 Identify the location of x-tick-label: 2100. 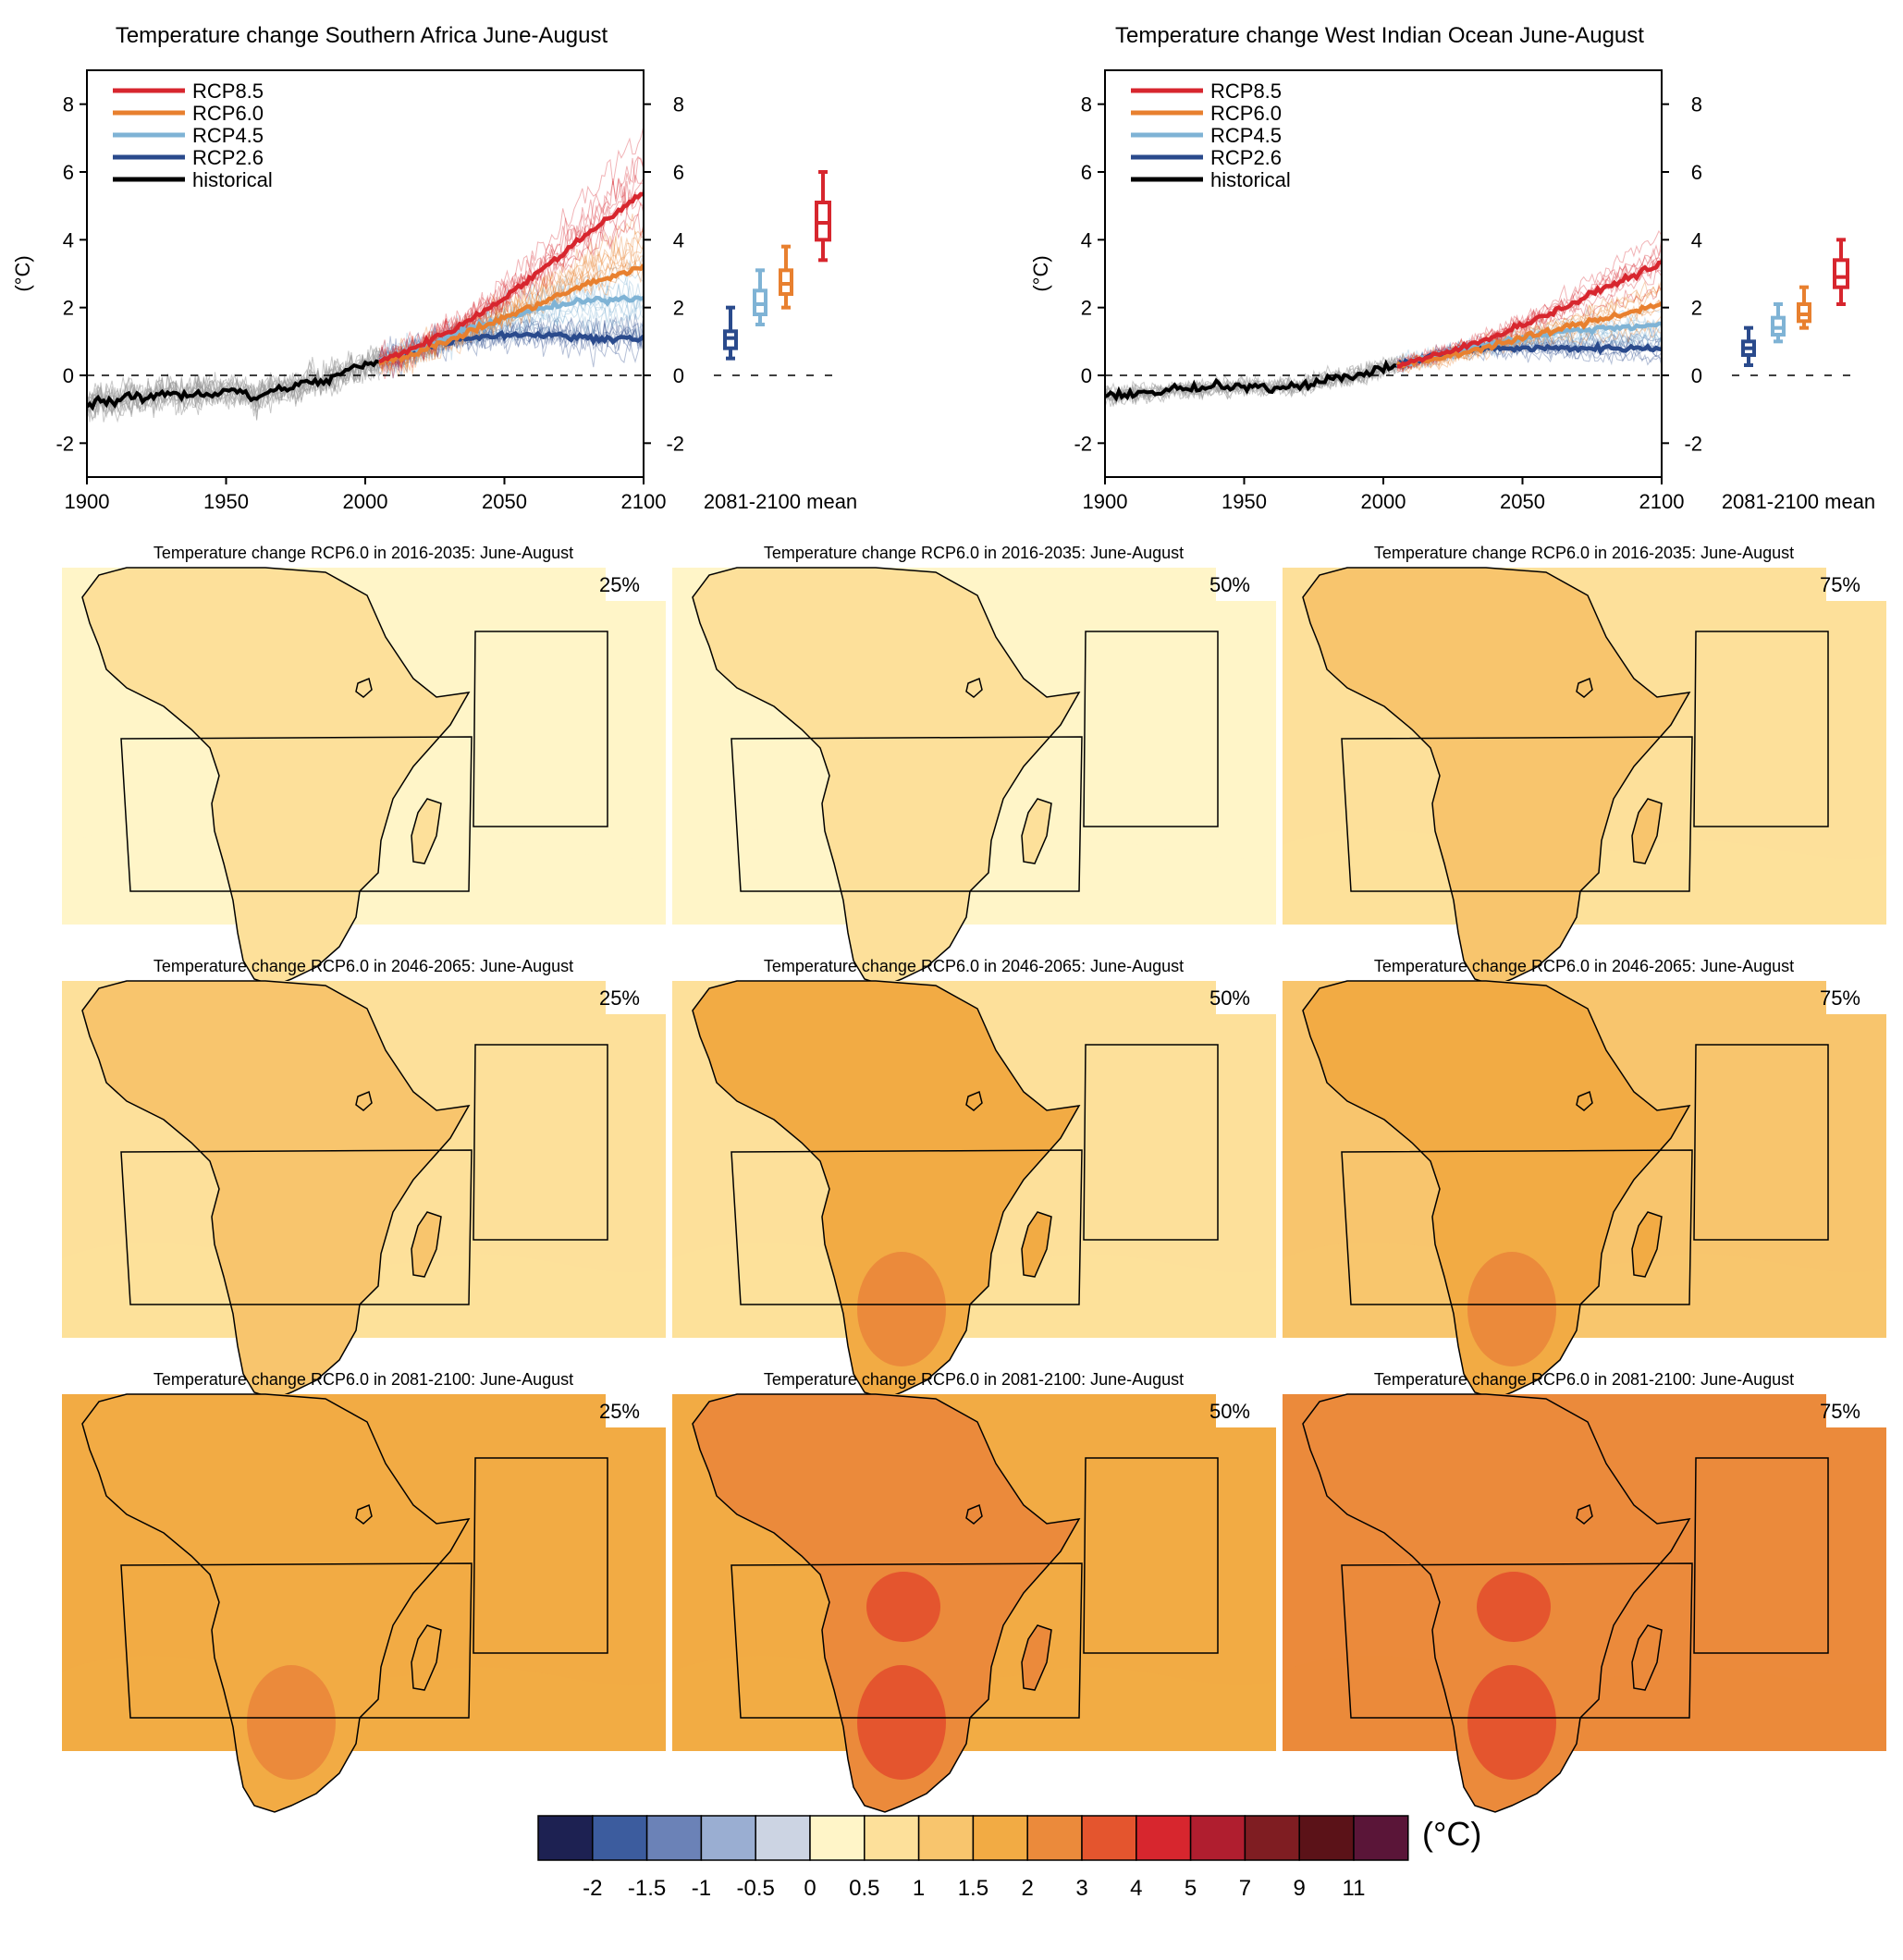
(644, 501).